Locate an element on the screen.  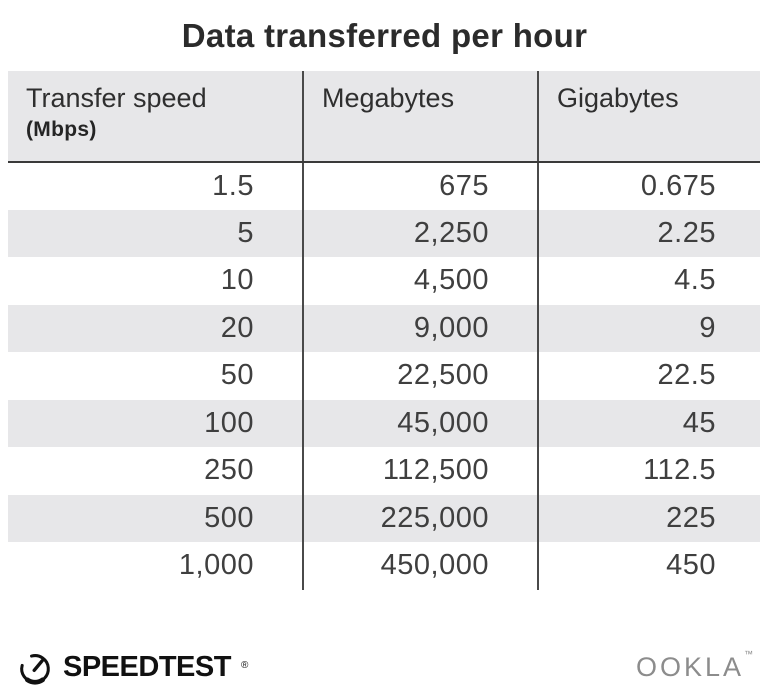
header-cell-transfer-speed: Transfer speed (Mbps) is located at coordinates (156, 117).